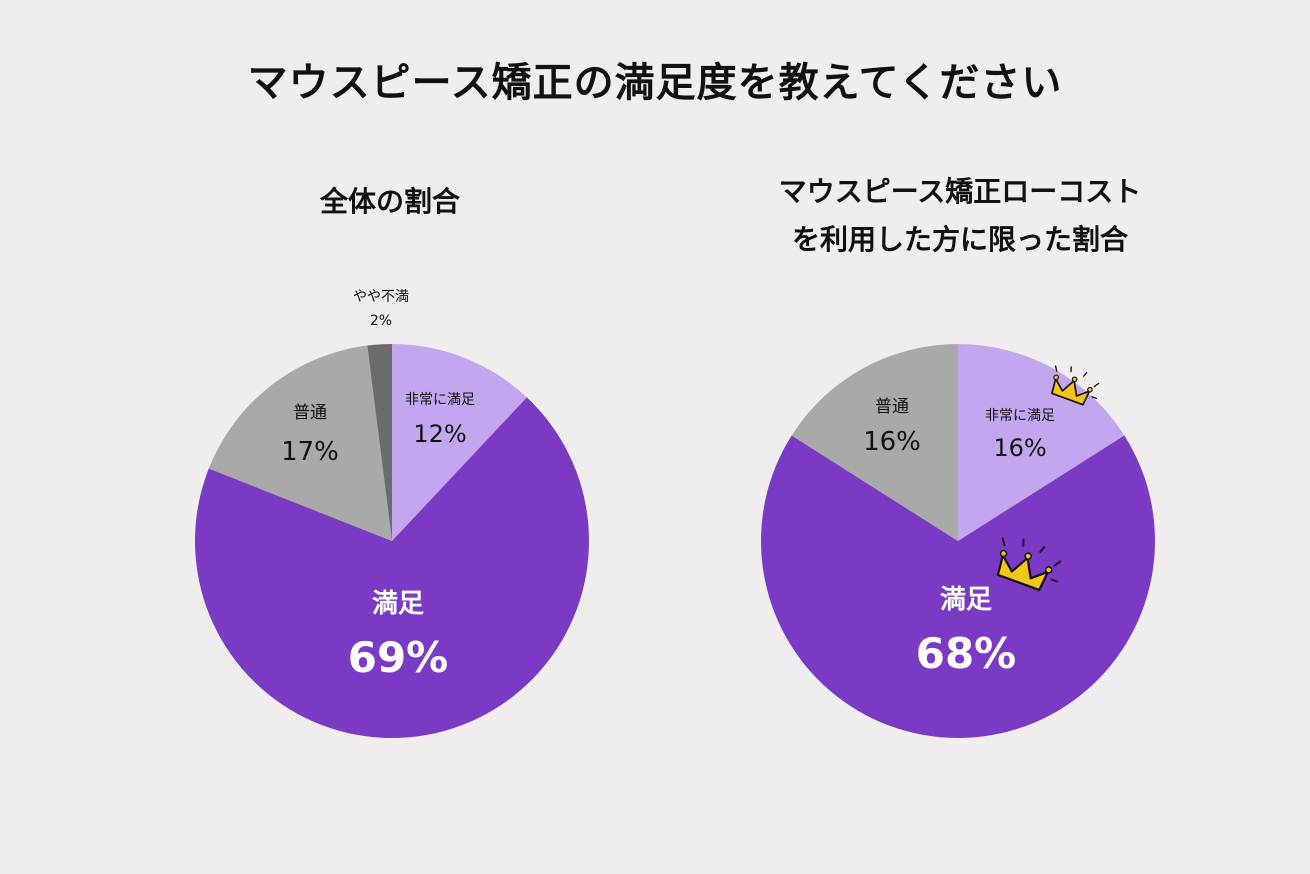  Describe the element at coordinates (381, 321) in the screenshot. I see `slice-value-label: 2%` at that location.